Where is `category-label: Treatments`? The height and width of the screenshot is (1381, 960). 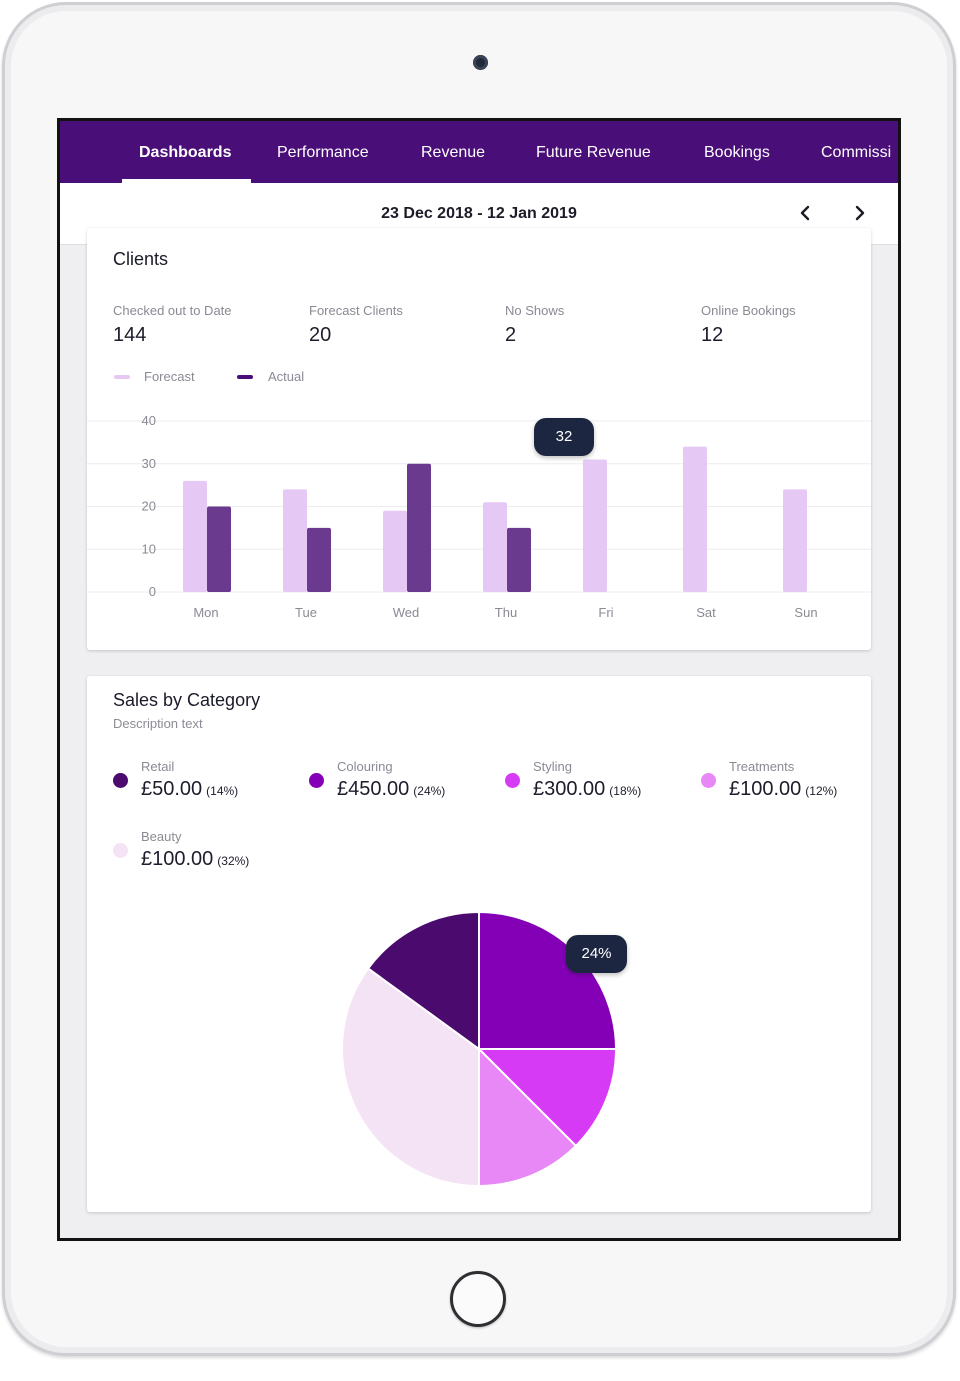 category-label: Treatments is located at coordinates (762, 766).